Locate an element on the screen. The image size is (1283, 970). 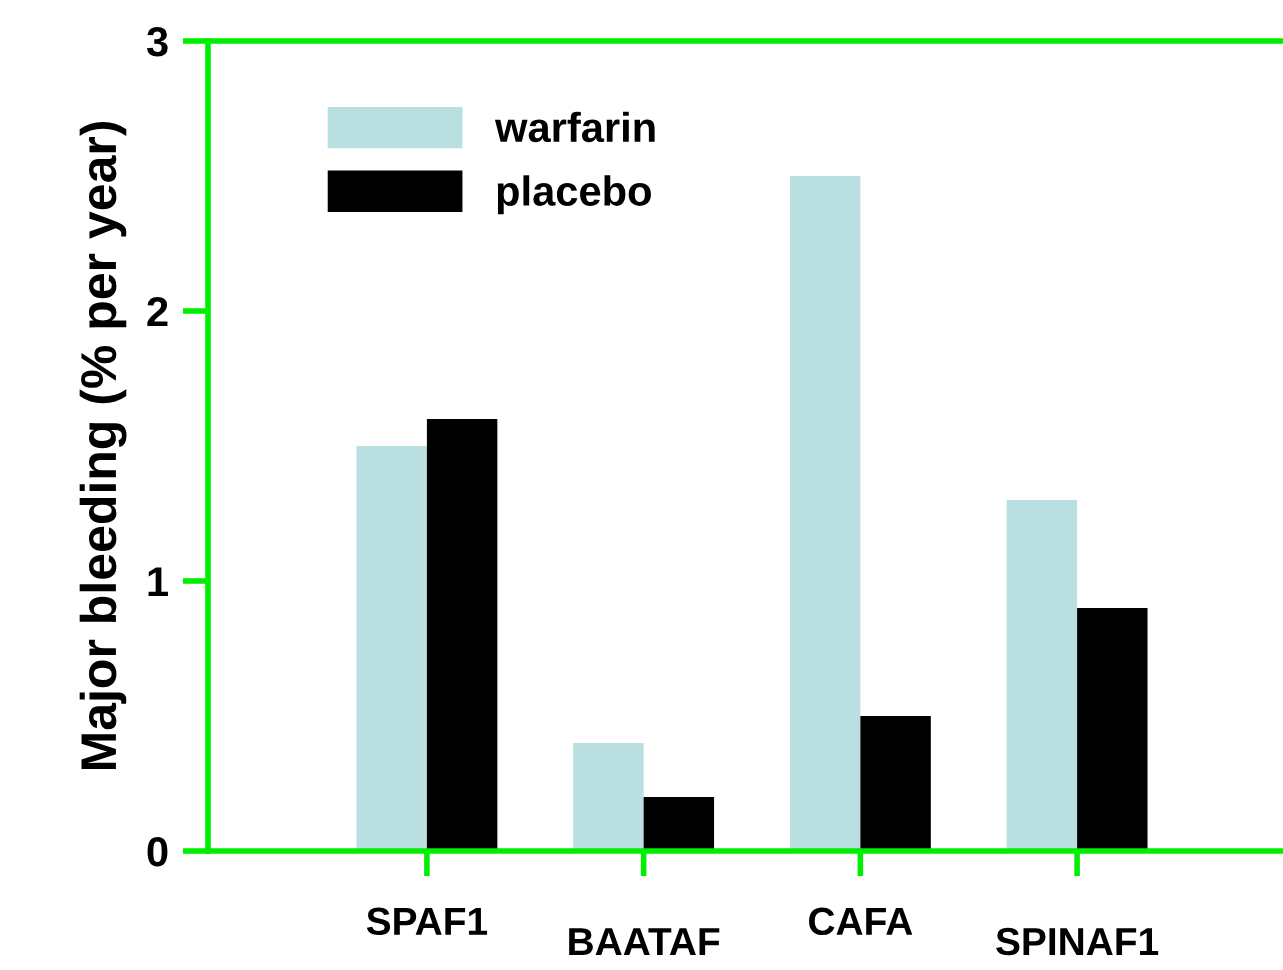
x-tick-label: CAFA is located at coordinates (861, 921).